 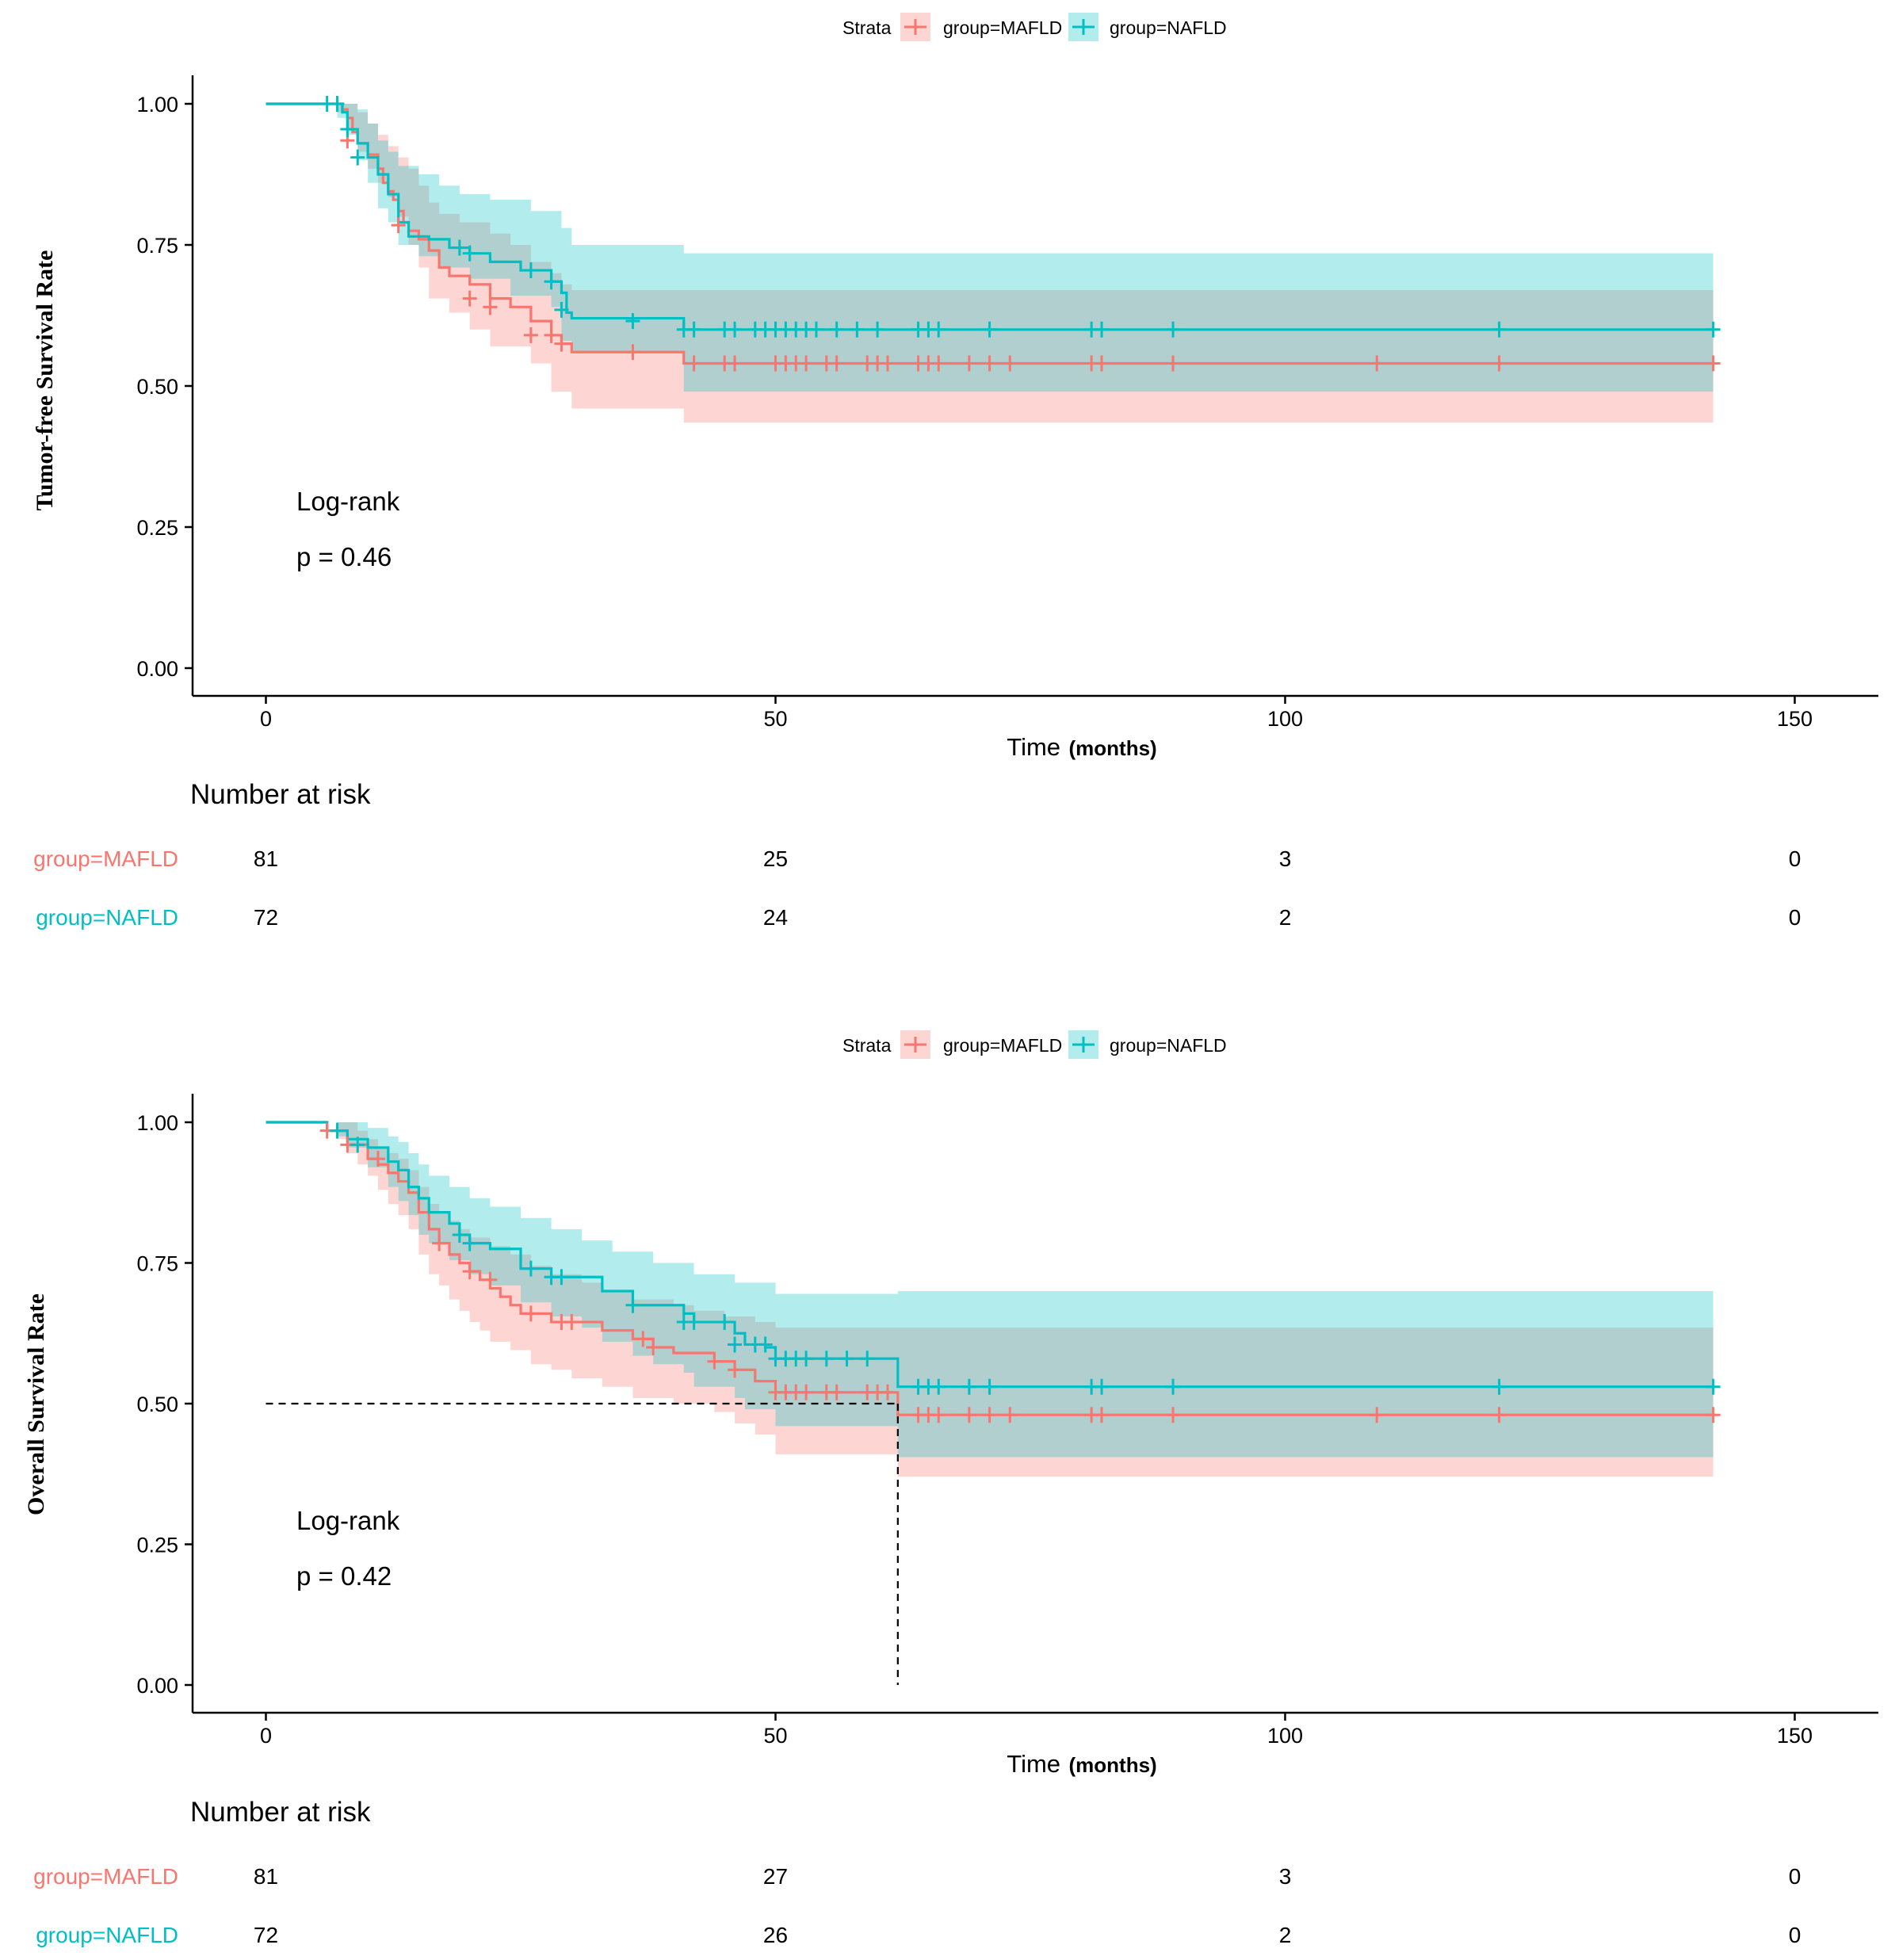 What do you see at coordinates (775, 858) in the screenshot?
I see `risk-count: 25` at bounding box center [775, 858].